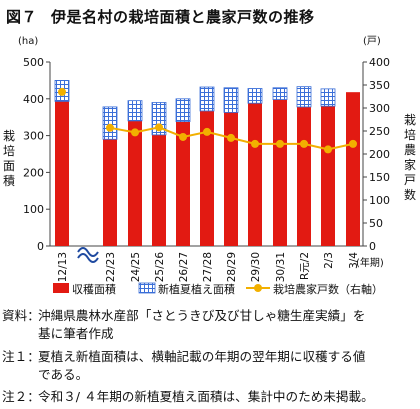 This screenshot has height=409, width=420. What do you see at coordinates (21, 356) in the screenshot?
I see `note-label: 注１：` at bounding box center [21, 356].